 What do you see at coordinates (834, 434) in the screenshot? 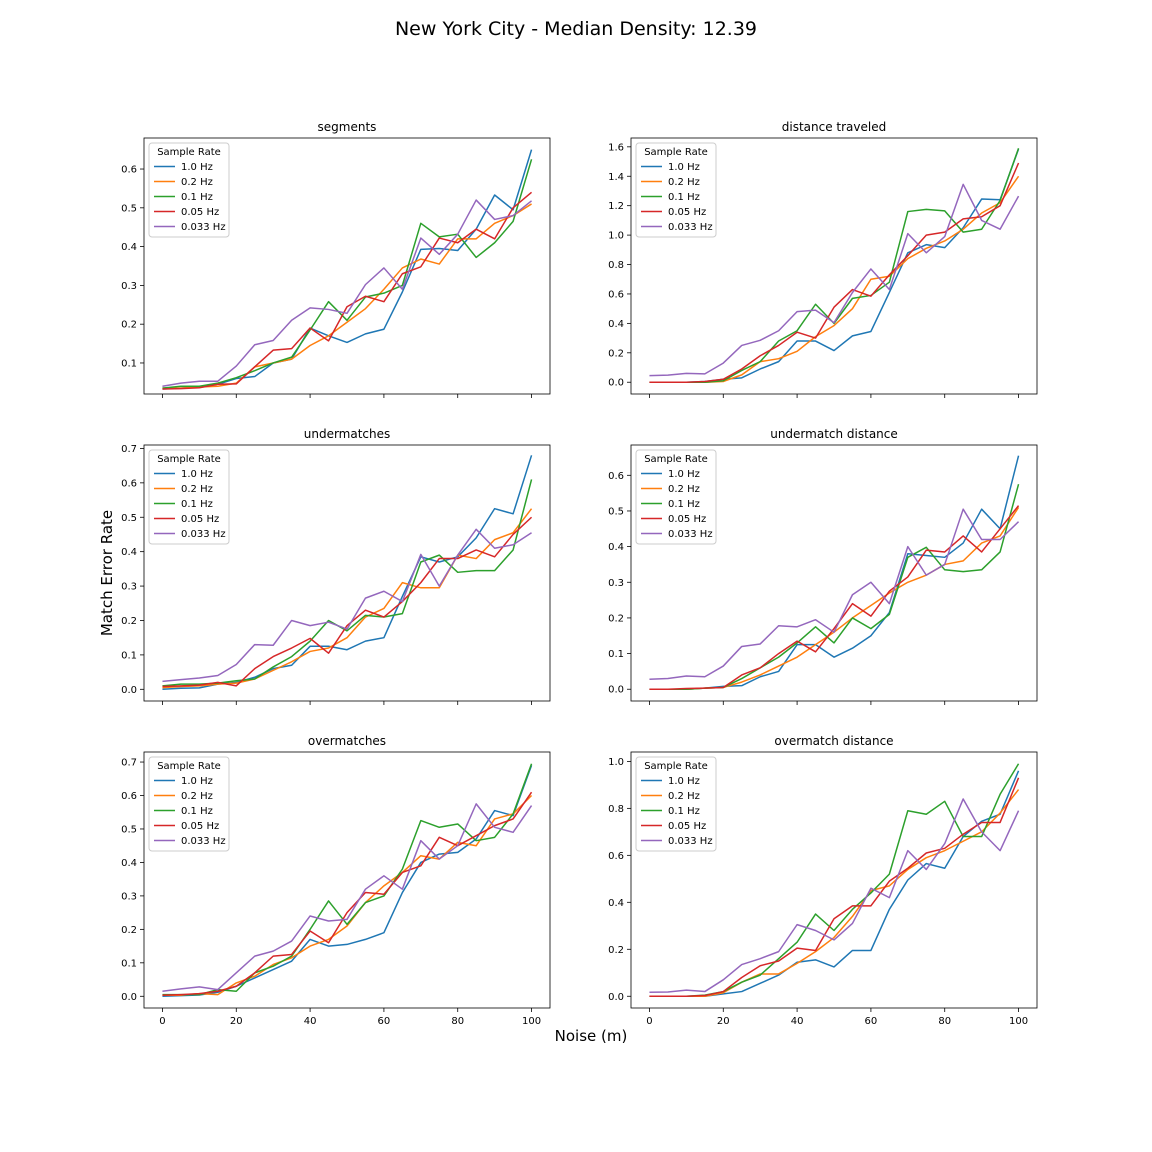
I see `subplot-title: undermatch distance` at bounding box center [834, 434].